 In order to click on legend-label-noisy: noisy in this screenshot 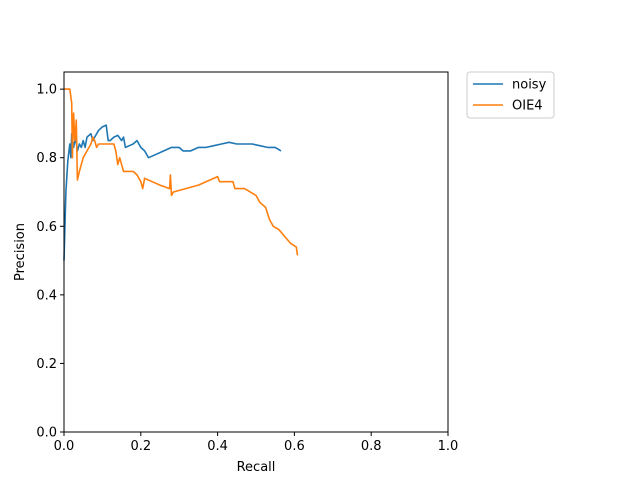, I will do `click(529, 85)`.